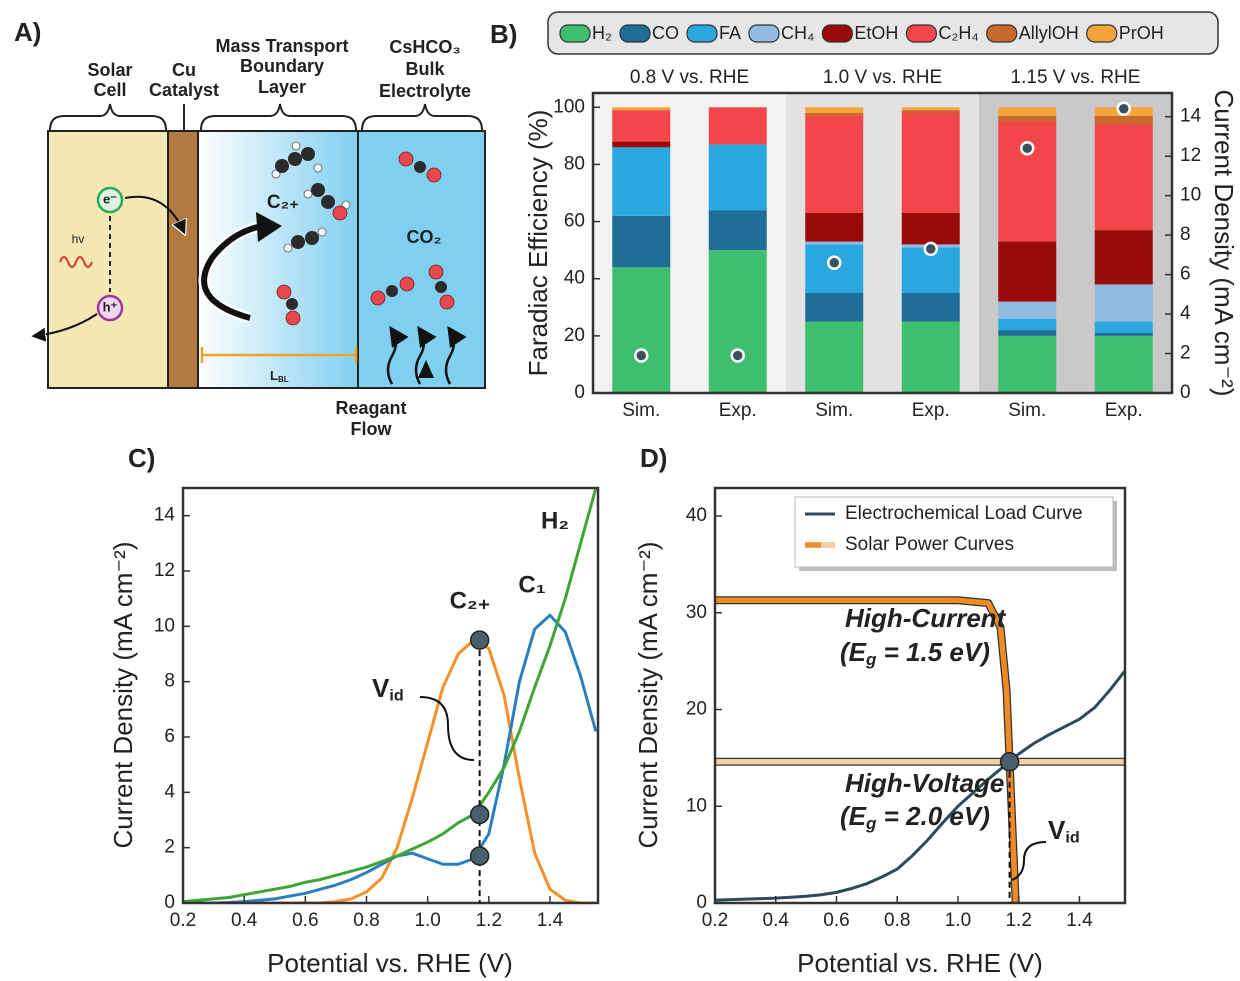 Image resolution: width=1240 pixels, height=981 pixels. Describe the element at coordinates (282, 87) in the screenshot. I see `heading: Layer` at that location.